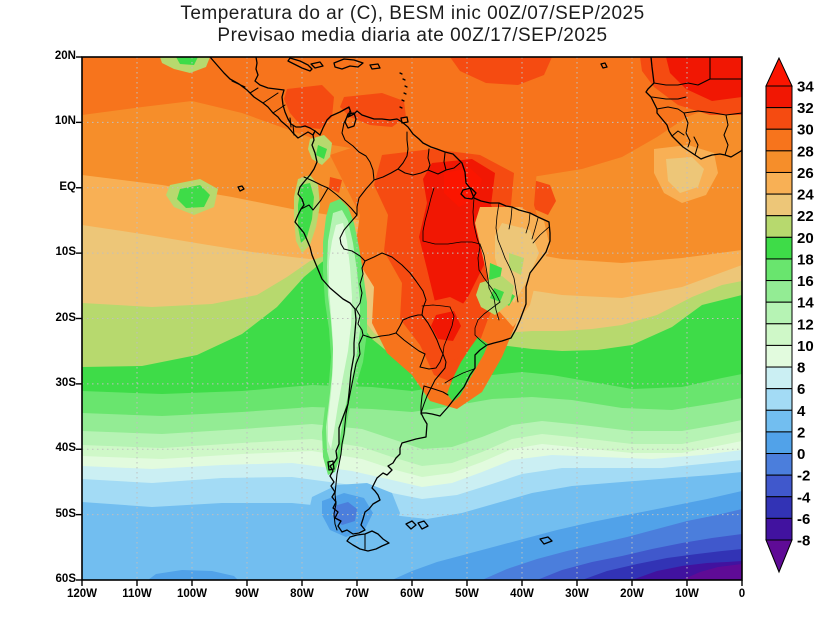  I want to click on lat-tick-label: 60S, so click(65, 579).